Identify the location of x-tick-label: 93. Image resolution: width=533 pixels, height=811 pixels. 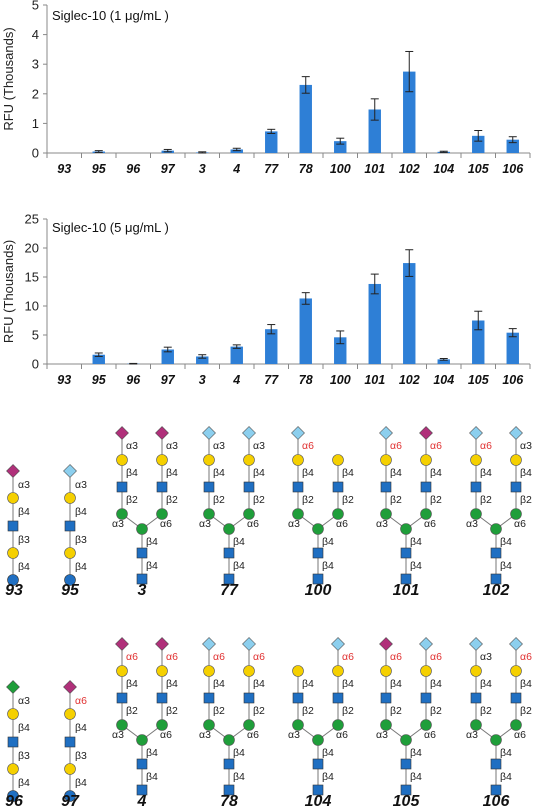
(64, 380).